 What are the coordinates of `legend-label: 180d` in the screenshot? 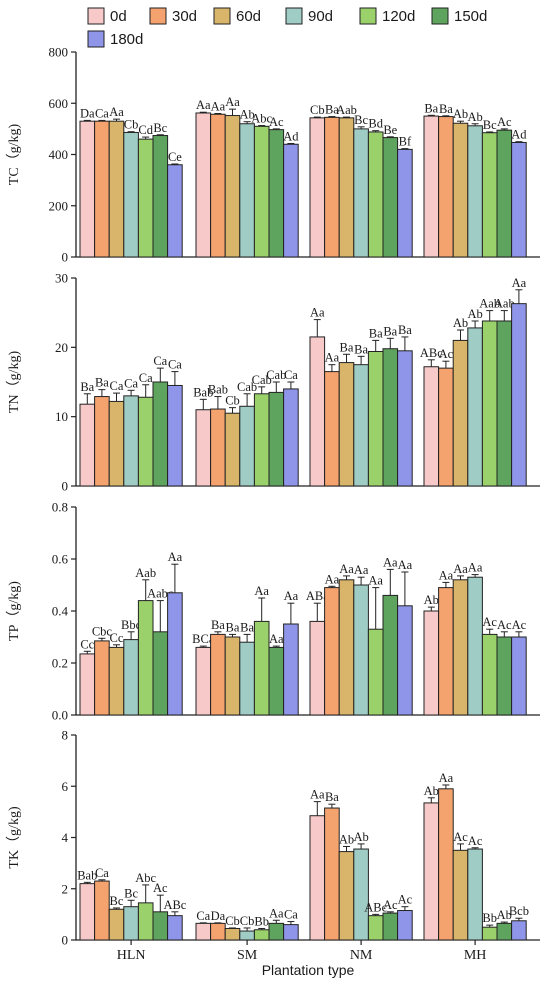 It's located at (126, 39).